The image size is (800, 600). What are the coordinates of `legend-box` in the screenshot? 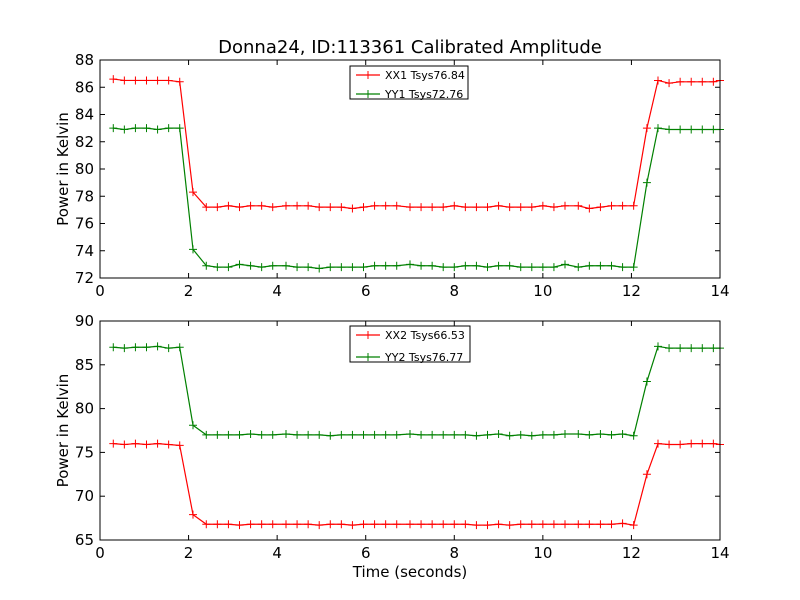 It's located at (410, 344).